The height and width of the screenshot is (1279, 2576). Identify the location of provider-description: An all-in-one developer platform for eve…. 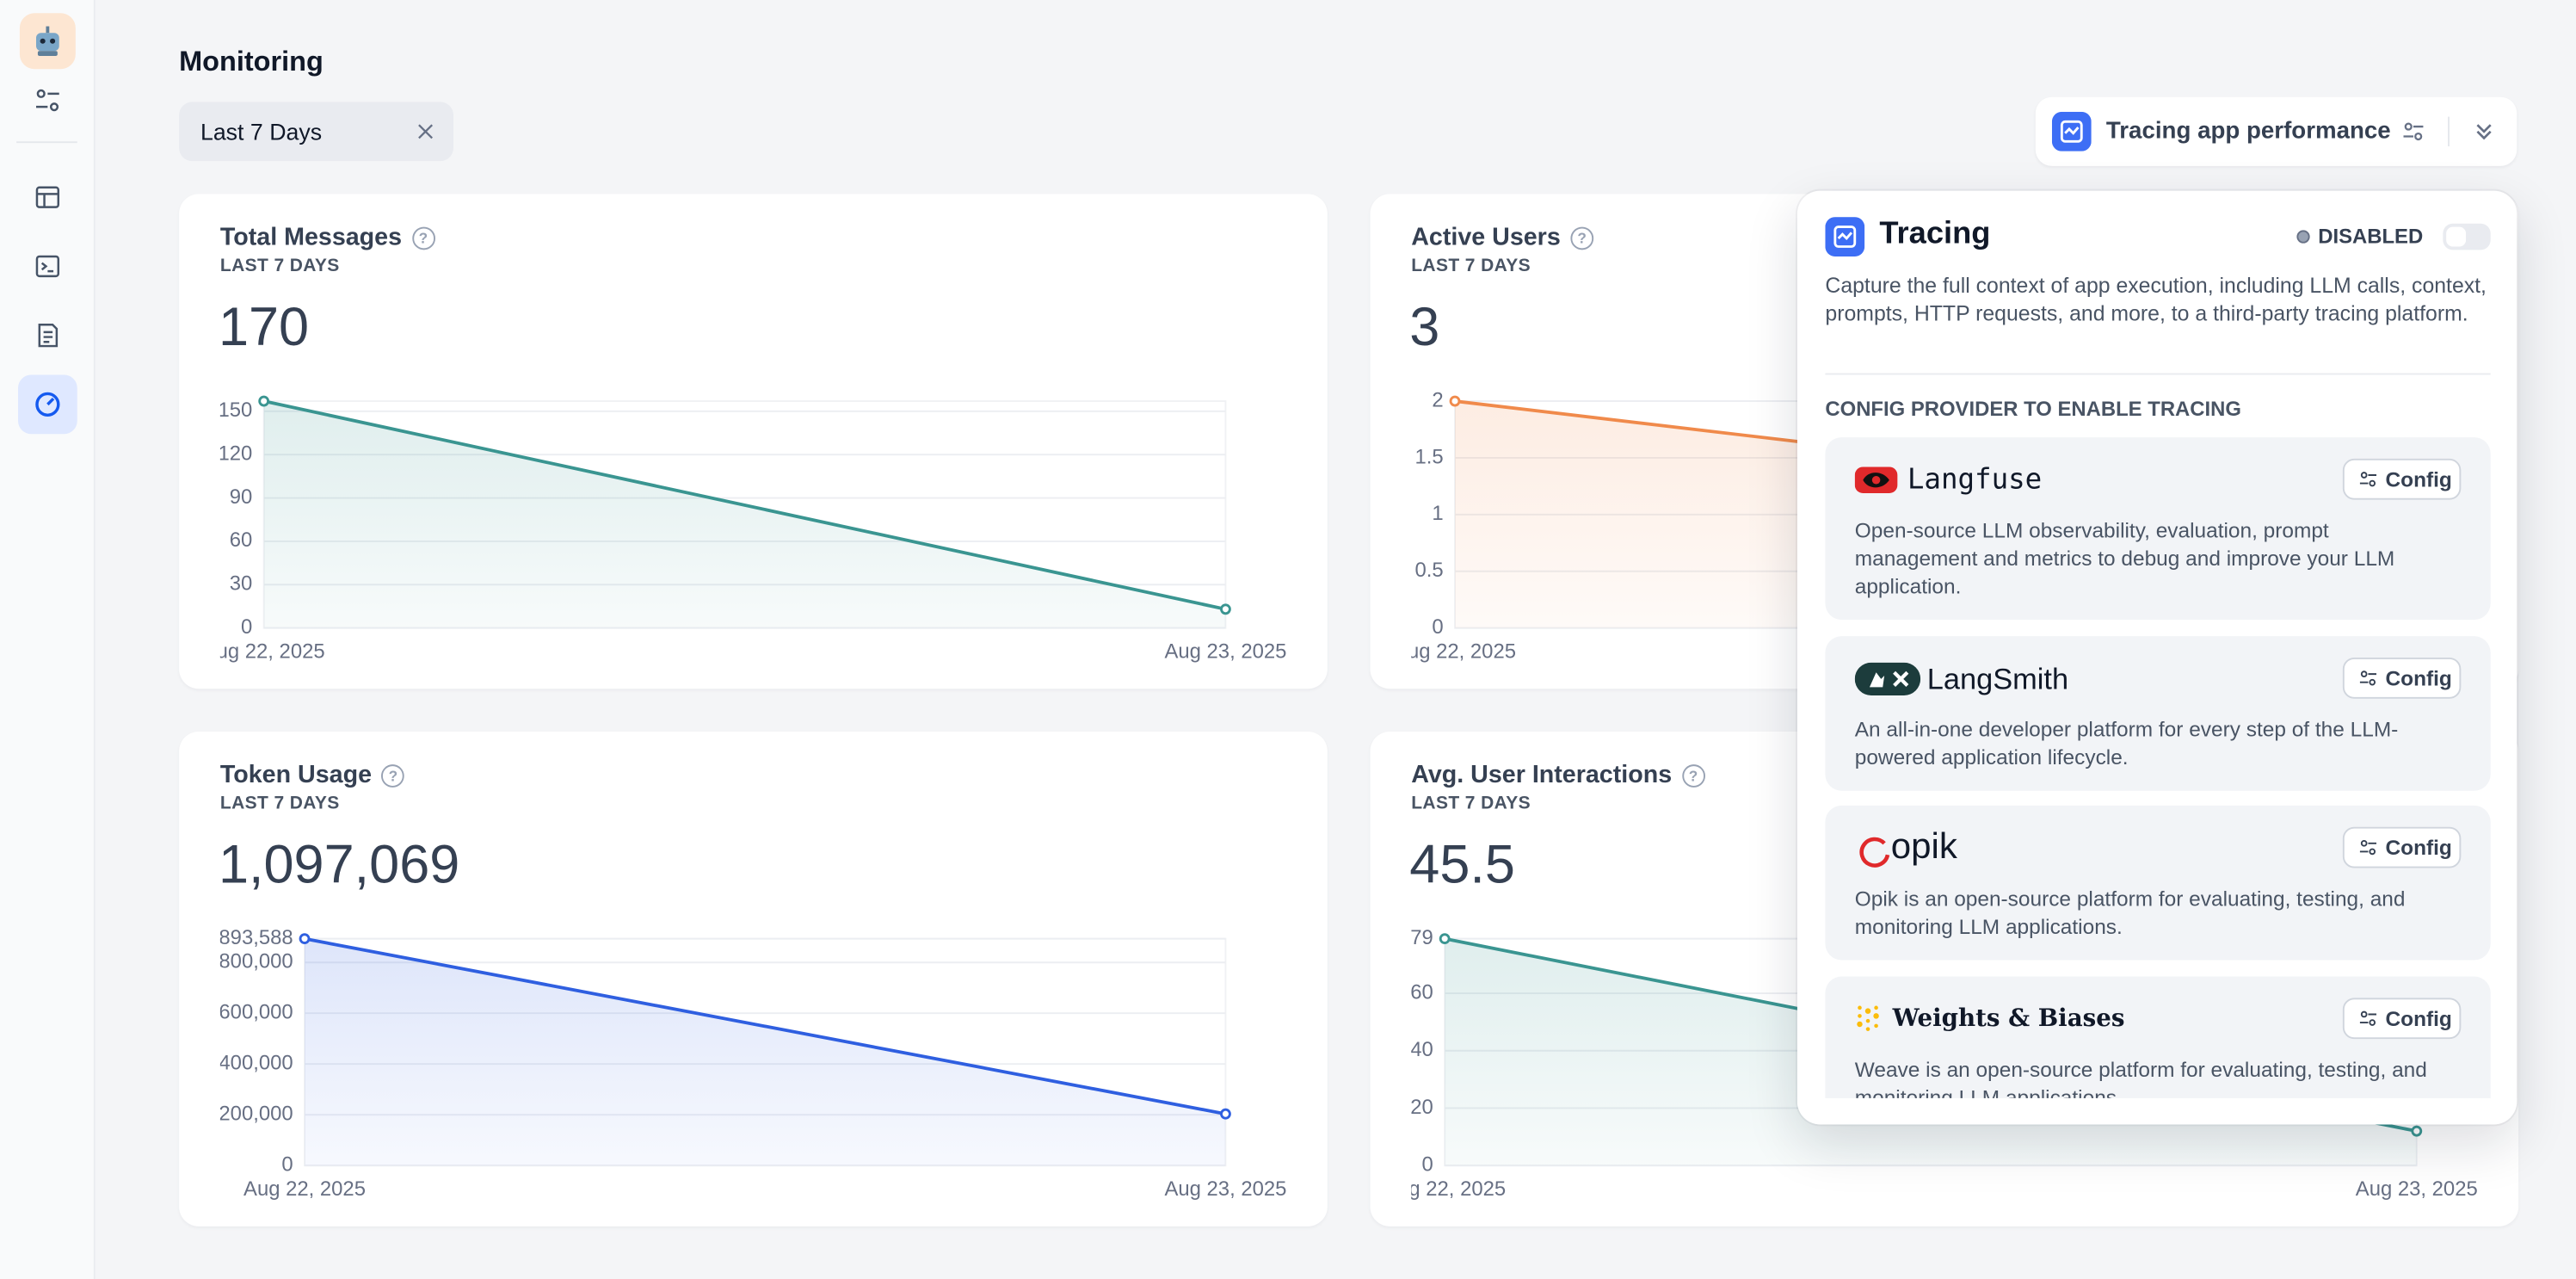
(2126, 743).